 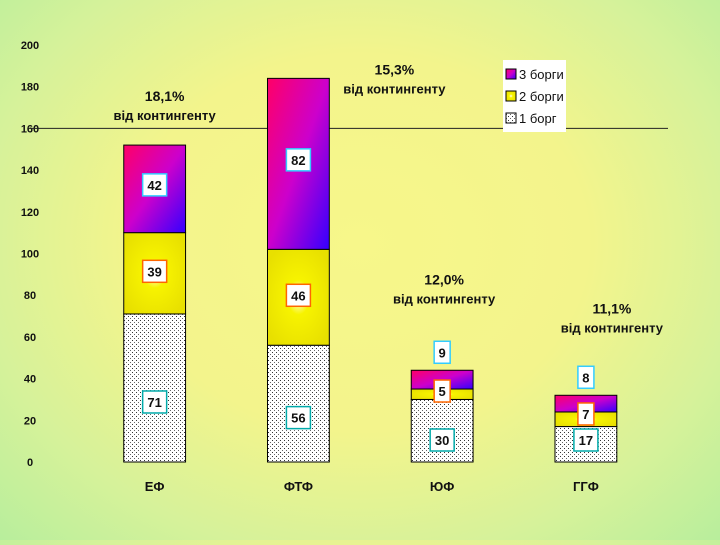 I want to click on annotation-percent: 11,1%, so click(x=611, y=308).